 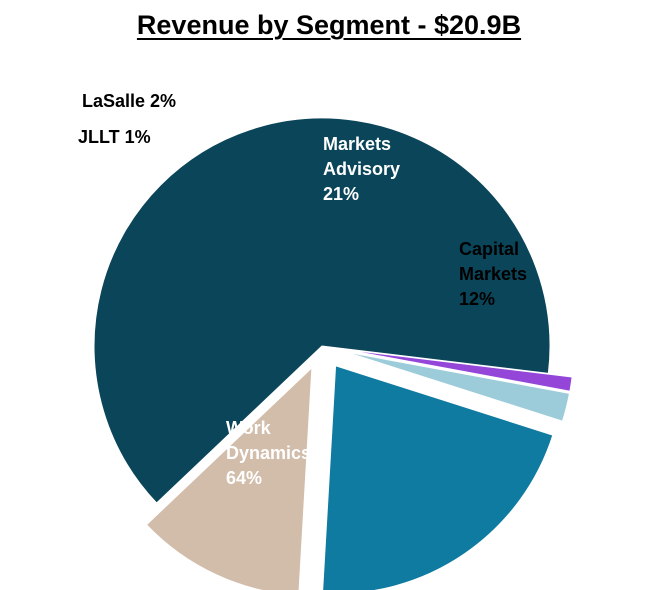 I want to click on pie-slice-lasalle, so click(x=458, y=386).